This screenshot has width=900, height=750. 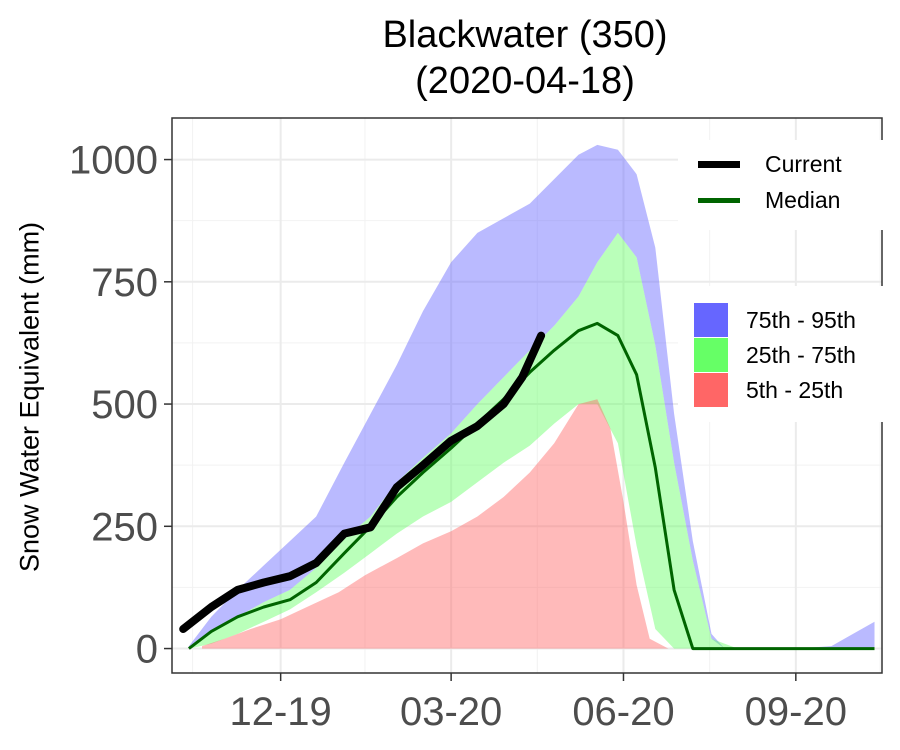 What do you see at coordinates (451, 712) in the screenshot?
I see `x-tick-label: 03-20` at bounding box center [451, 712].